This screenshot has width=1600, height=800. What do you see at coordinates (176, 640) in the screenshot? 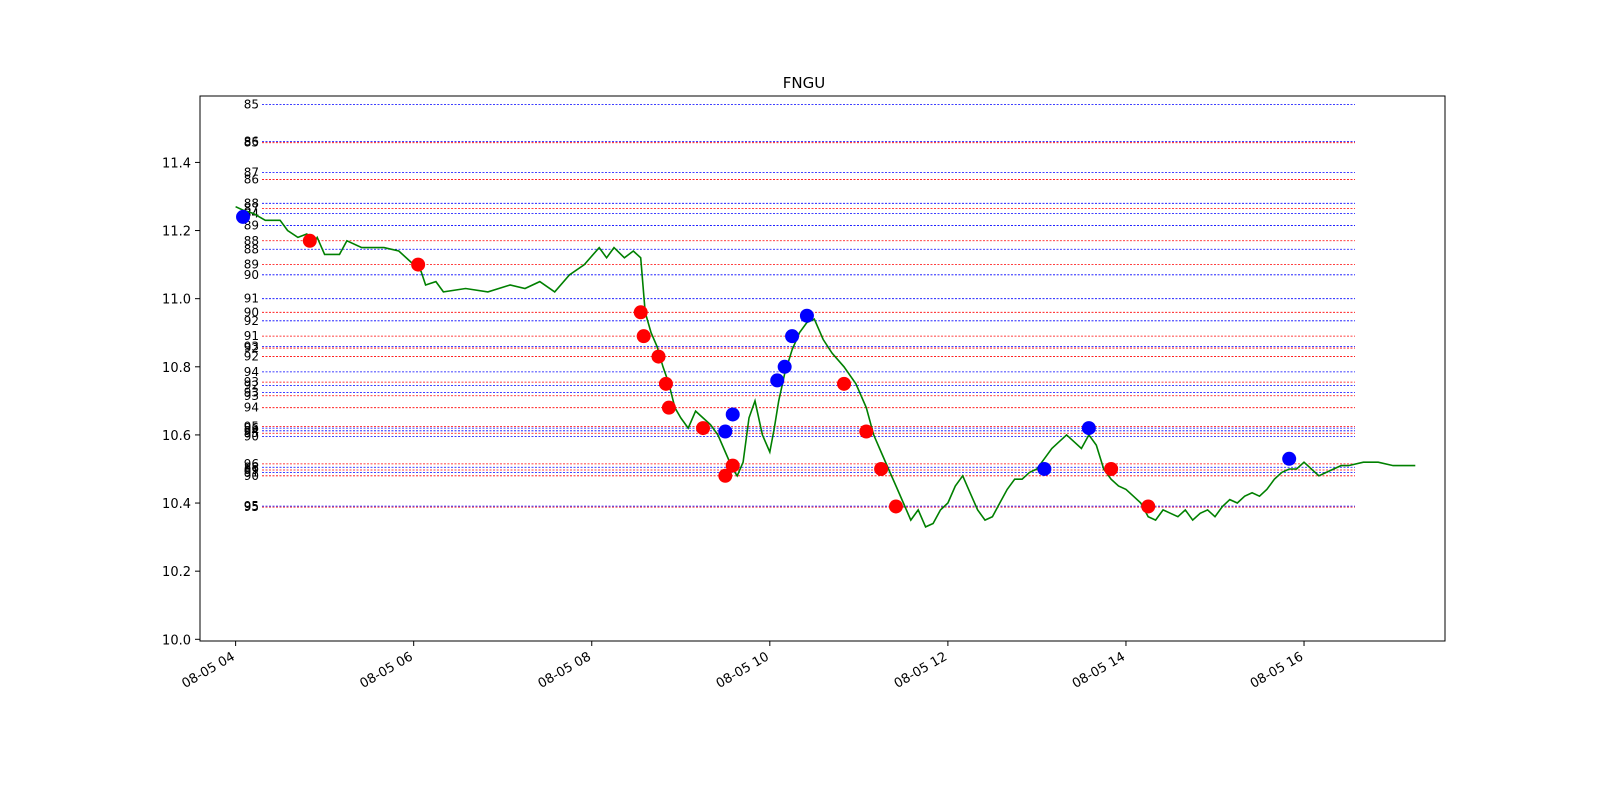
I see `y-tick-label: 10.0` at bounding box center [176, 640].